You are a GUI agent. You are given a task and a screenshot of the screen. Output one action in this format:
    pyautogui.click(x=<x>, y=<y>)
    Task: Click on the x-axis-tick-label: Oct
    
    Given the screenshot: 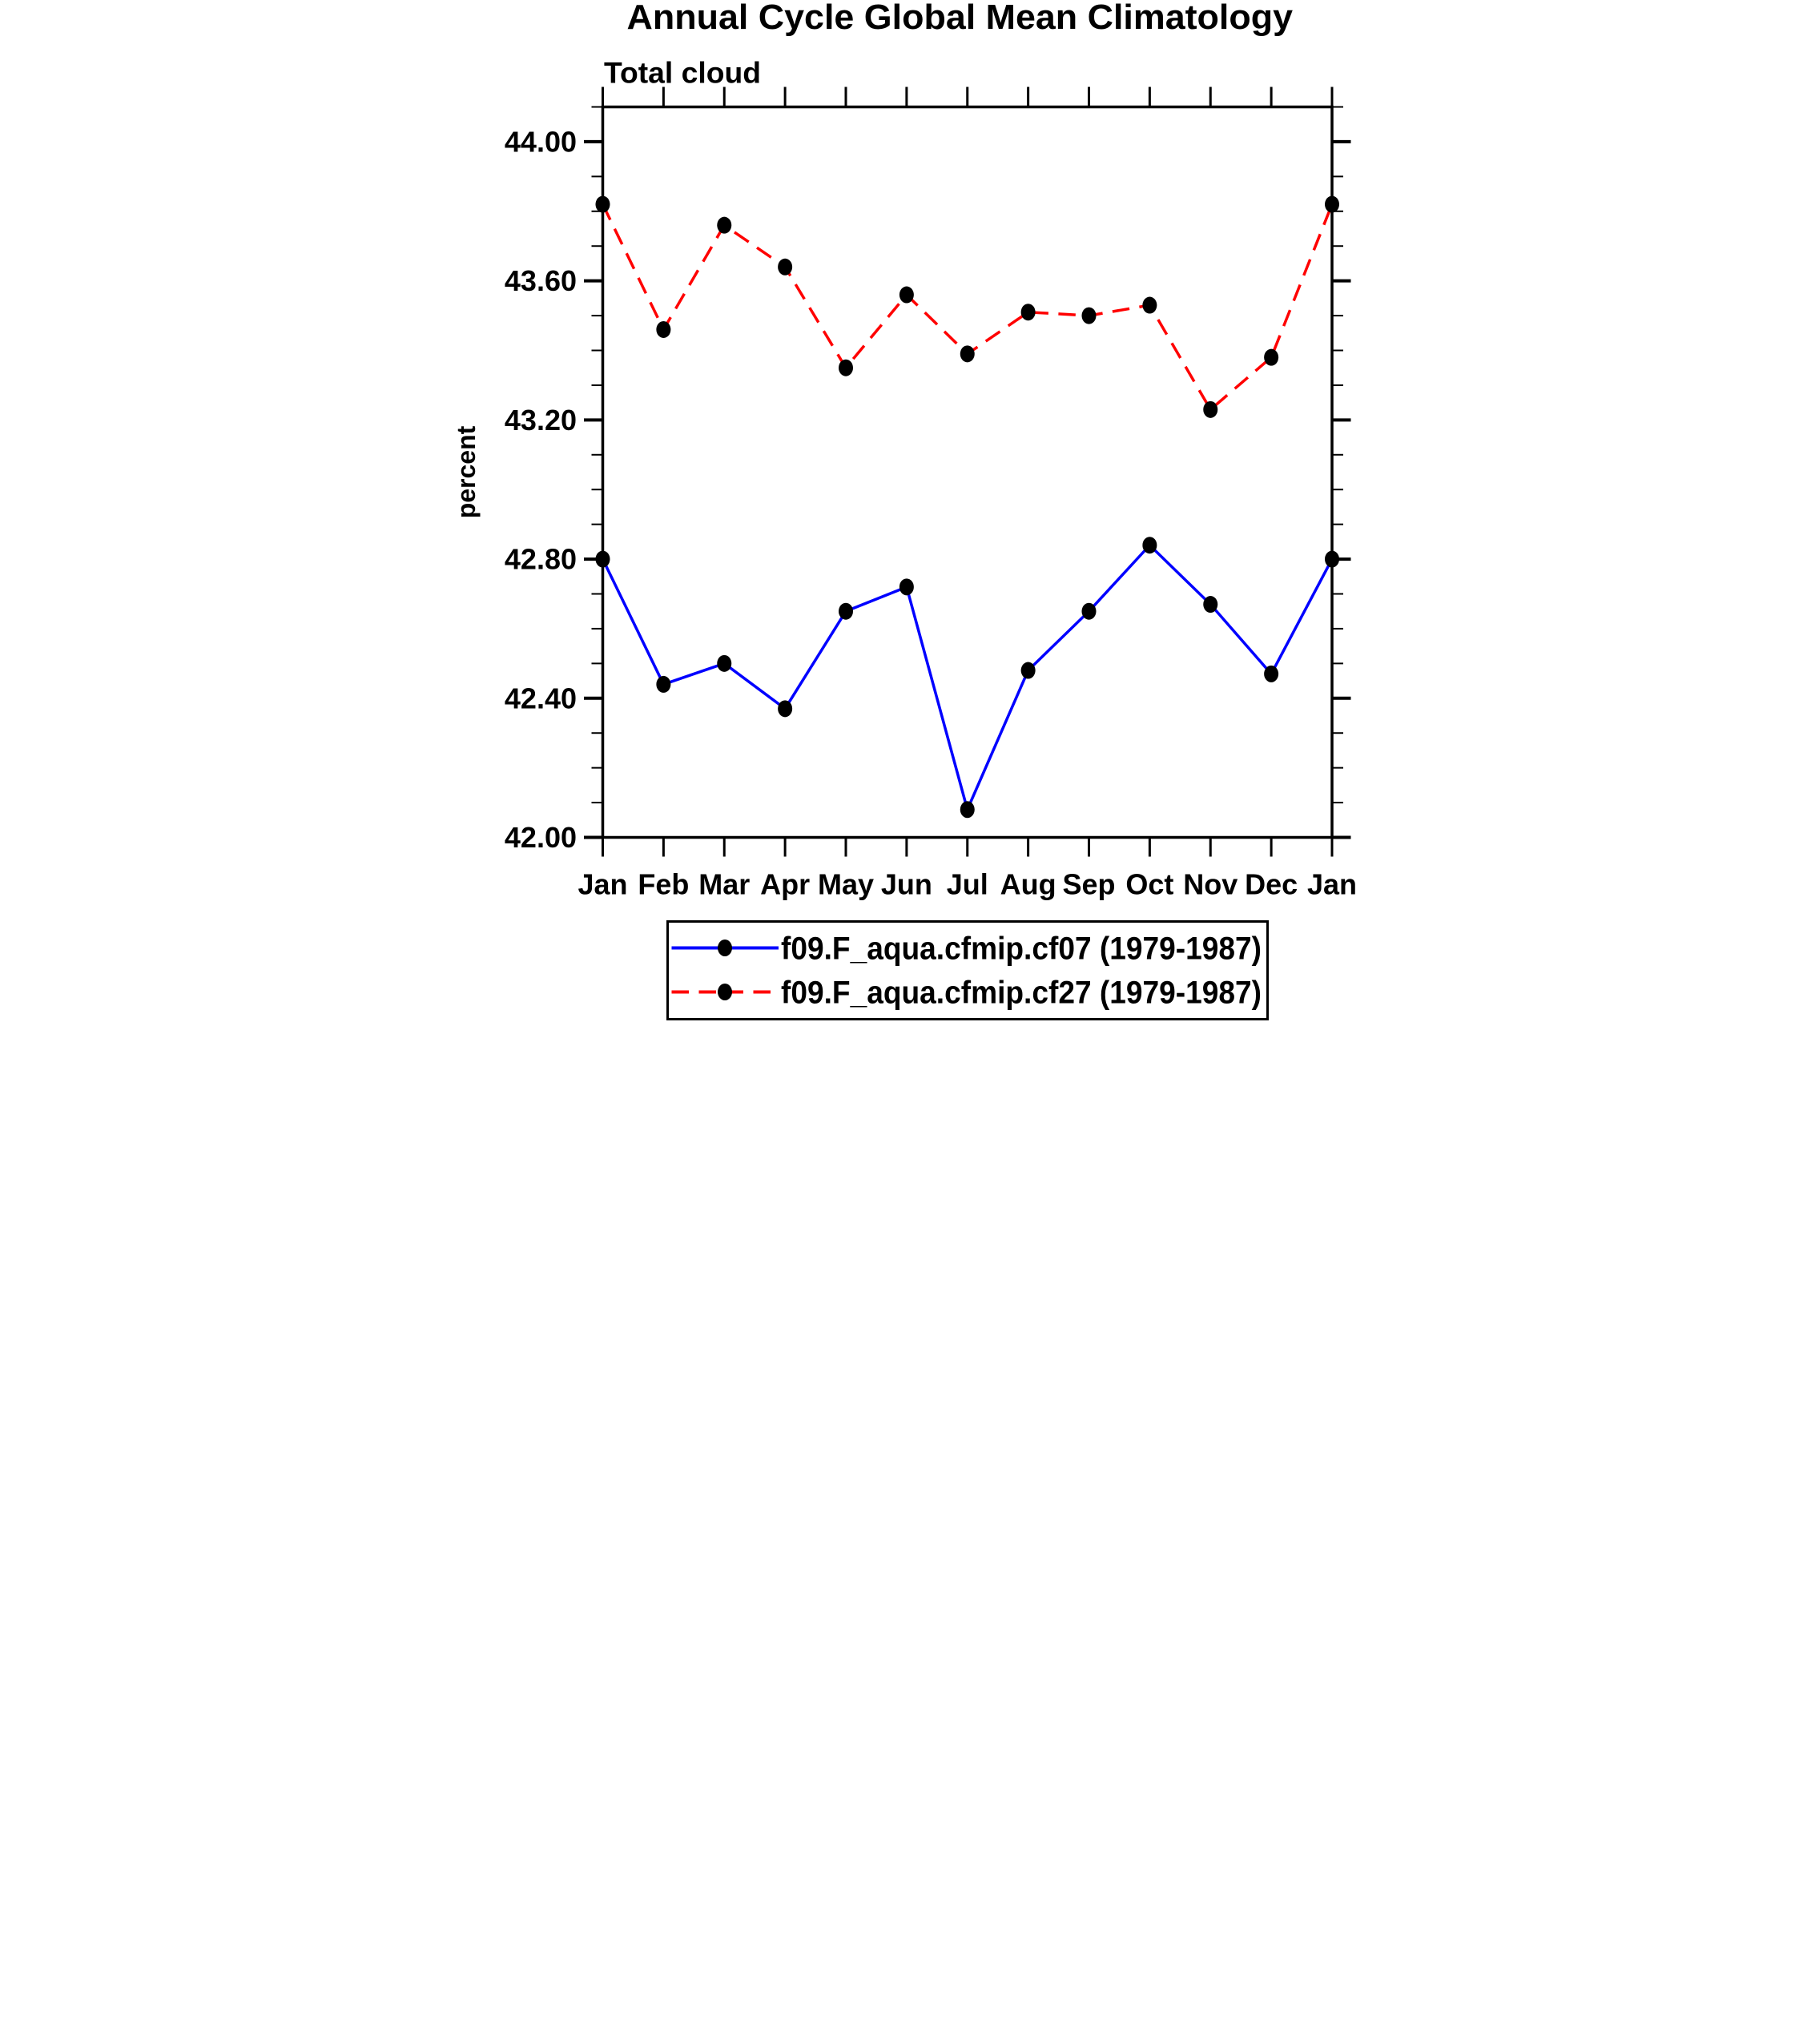 What is the action you would take?
    pyautogui.click(x=1149, y=884)
    